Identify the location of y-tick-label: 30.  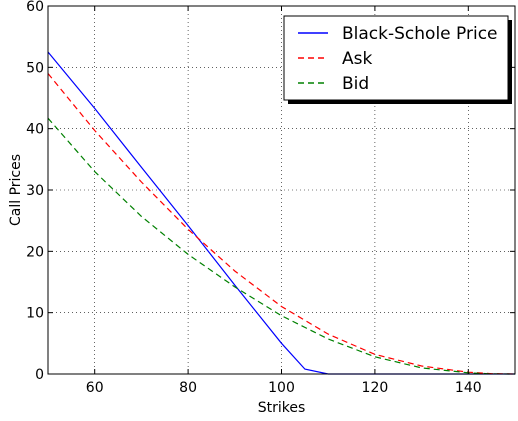
(35, 191).